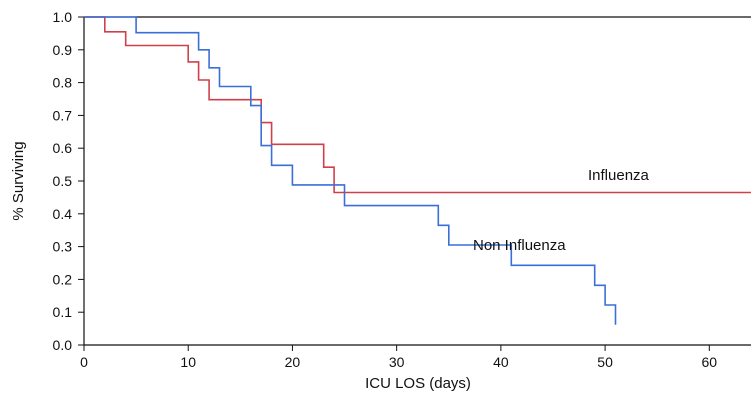 This screenshot has width=751, height=397. What do you see at coordinates (188, 362) in the screenshot?
I see `x-tick-label: 10` at bounding box center [188, 362].